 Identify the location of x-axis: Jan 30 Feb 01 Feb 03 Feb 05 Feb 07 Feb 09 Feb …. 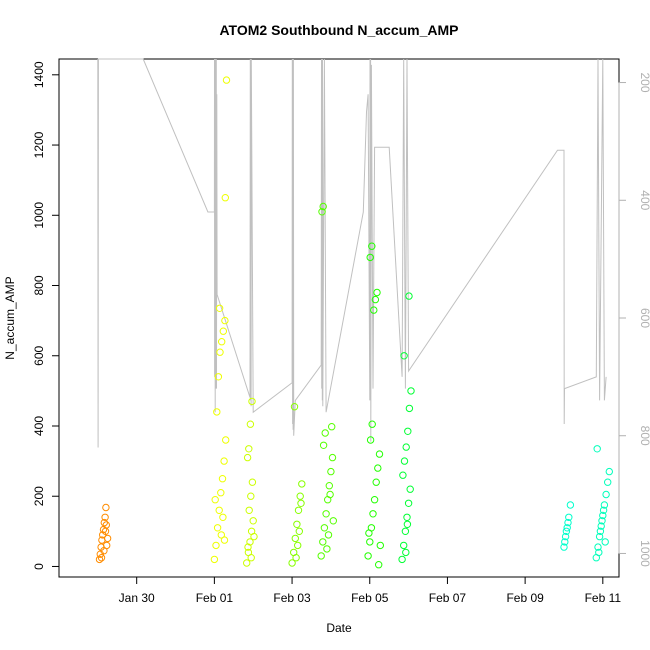
(370, 590).